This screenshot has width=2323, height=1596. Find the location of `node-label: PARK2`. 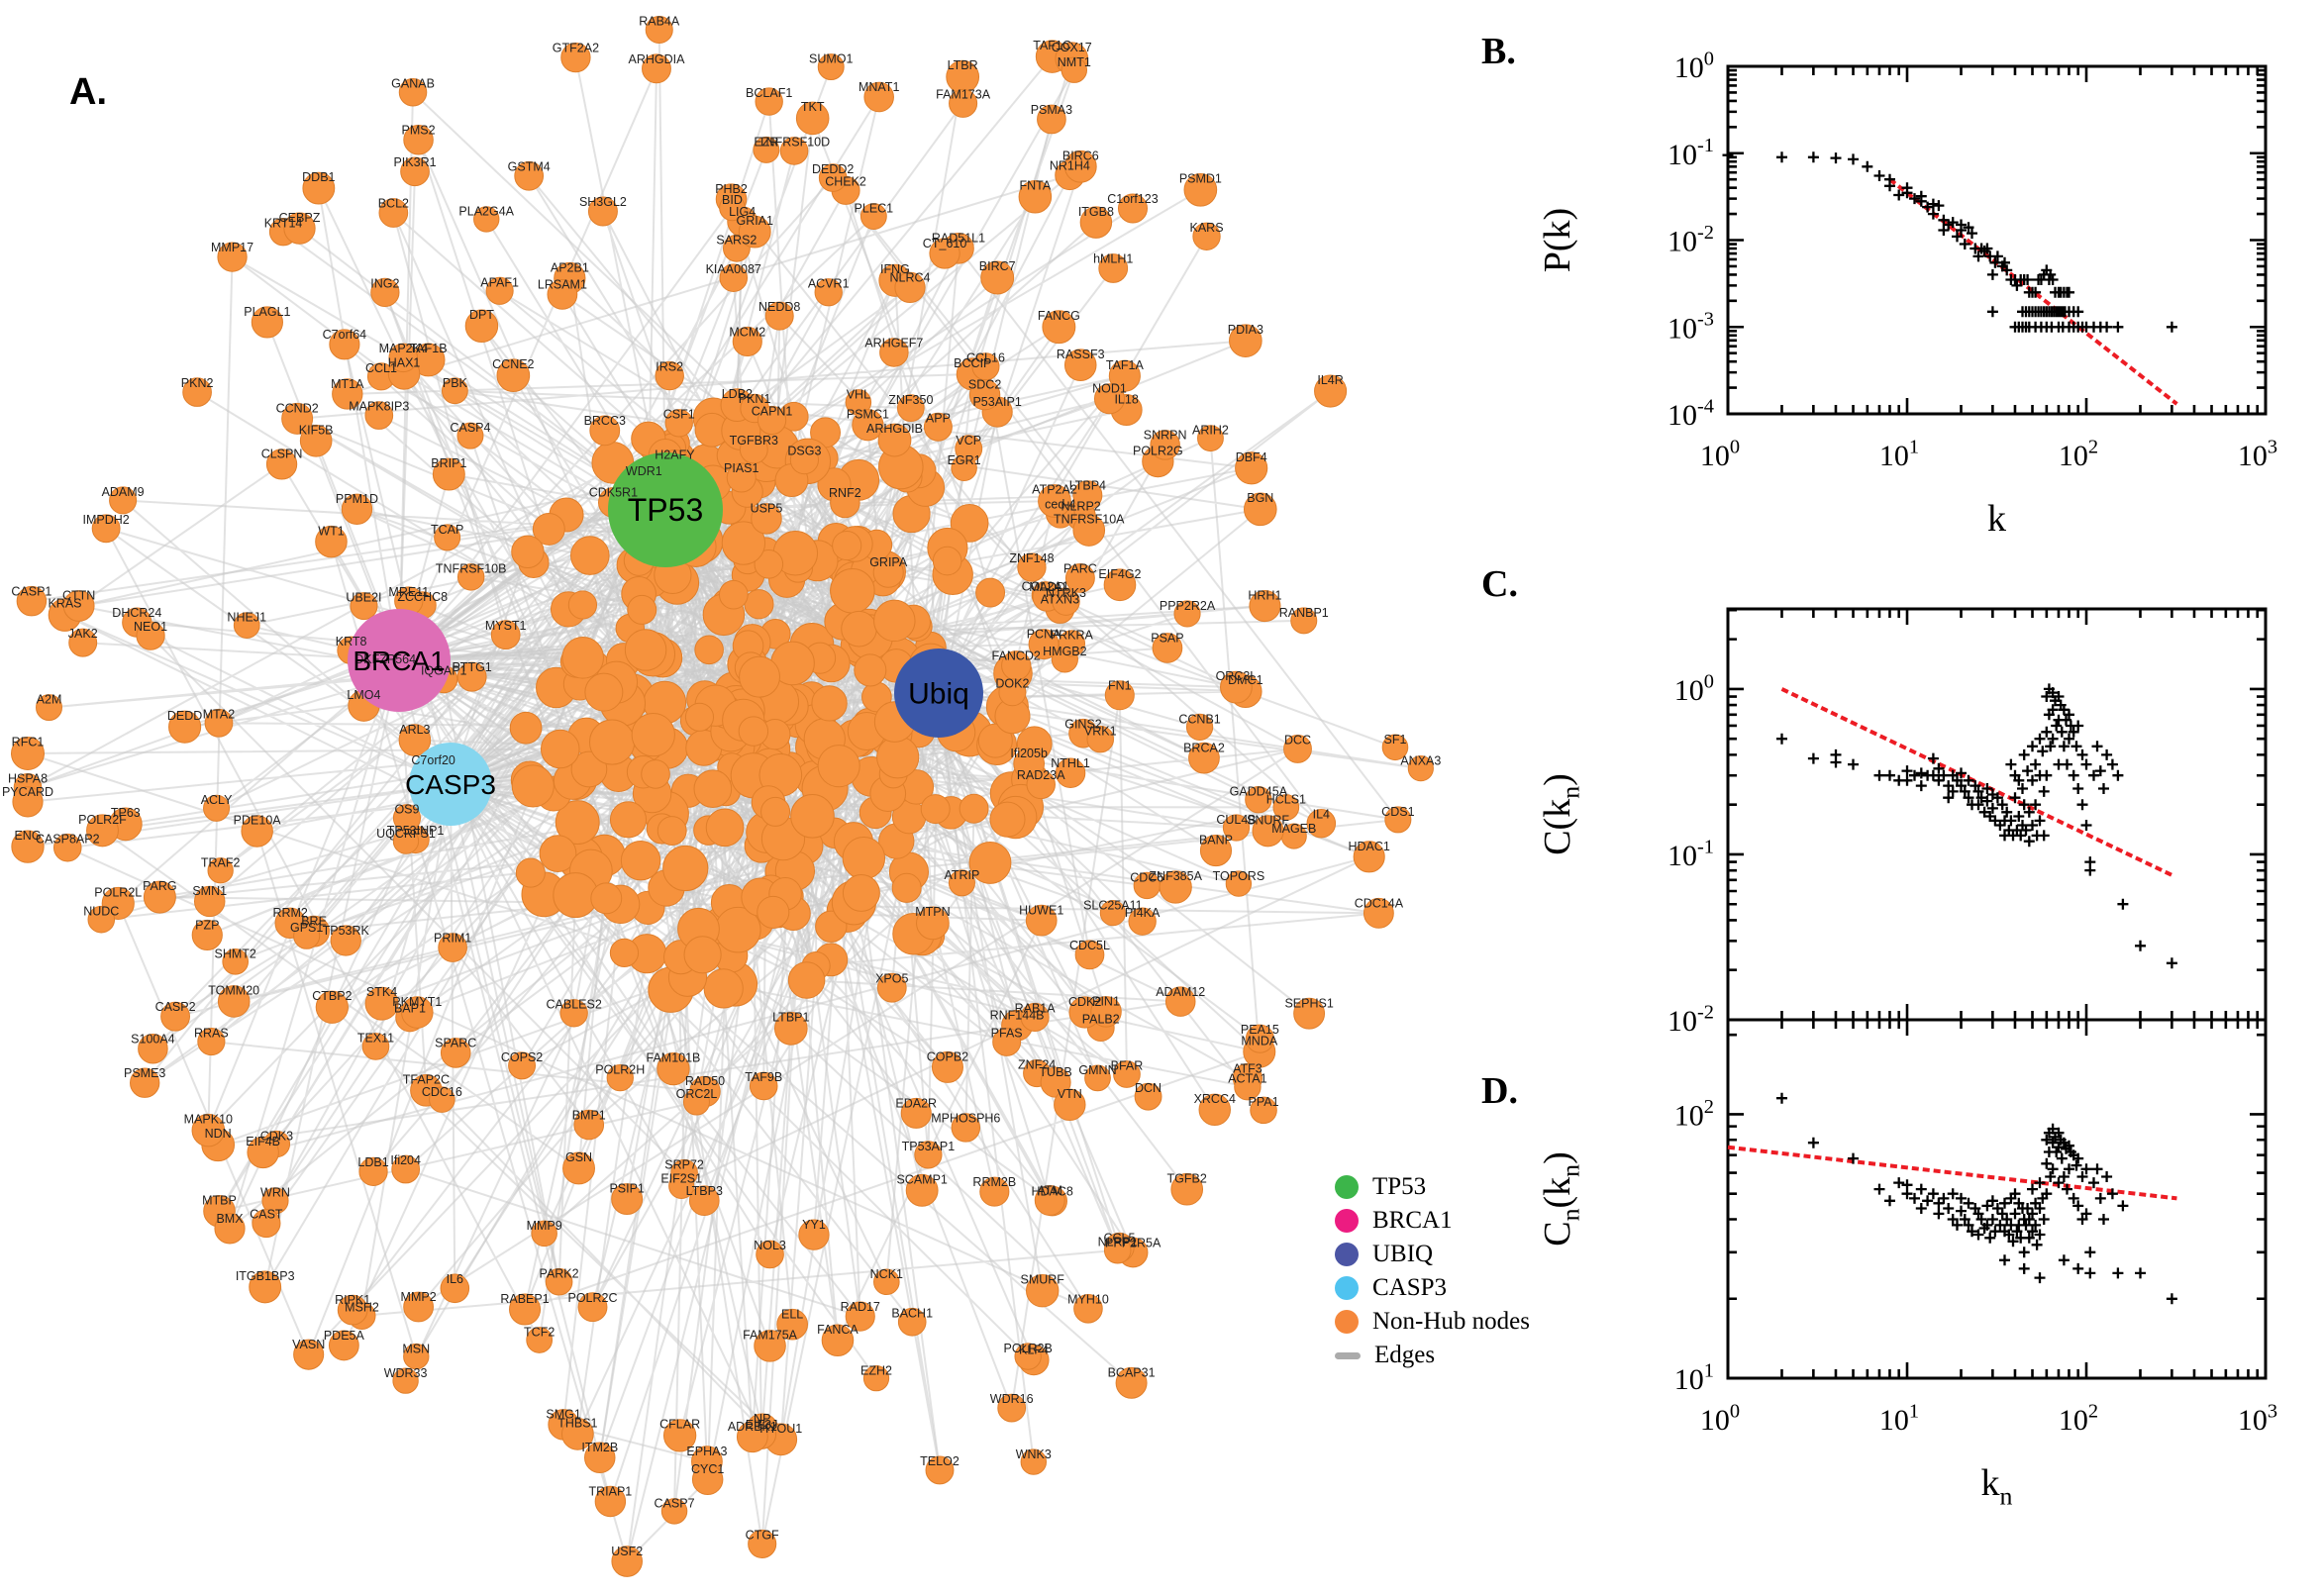

node-label: PARK2 is located at coordinates (559, 1273).